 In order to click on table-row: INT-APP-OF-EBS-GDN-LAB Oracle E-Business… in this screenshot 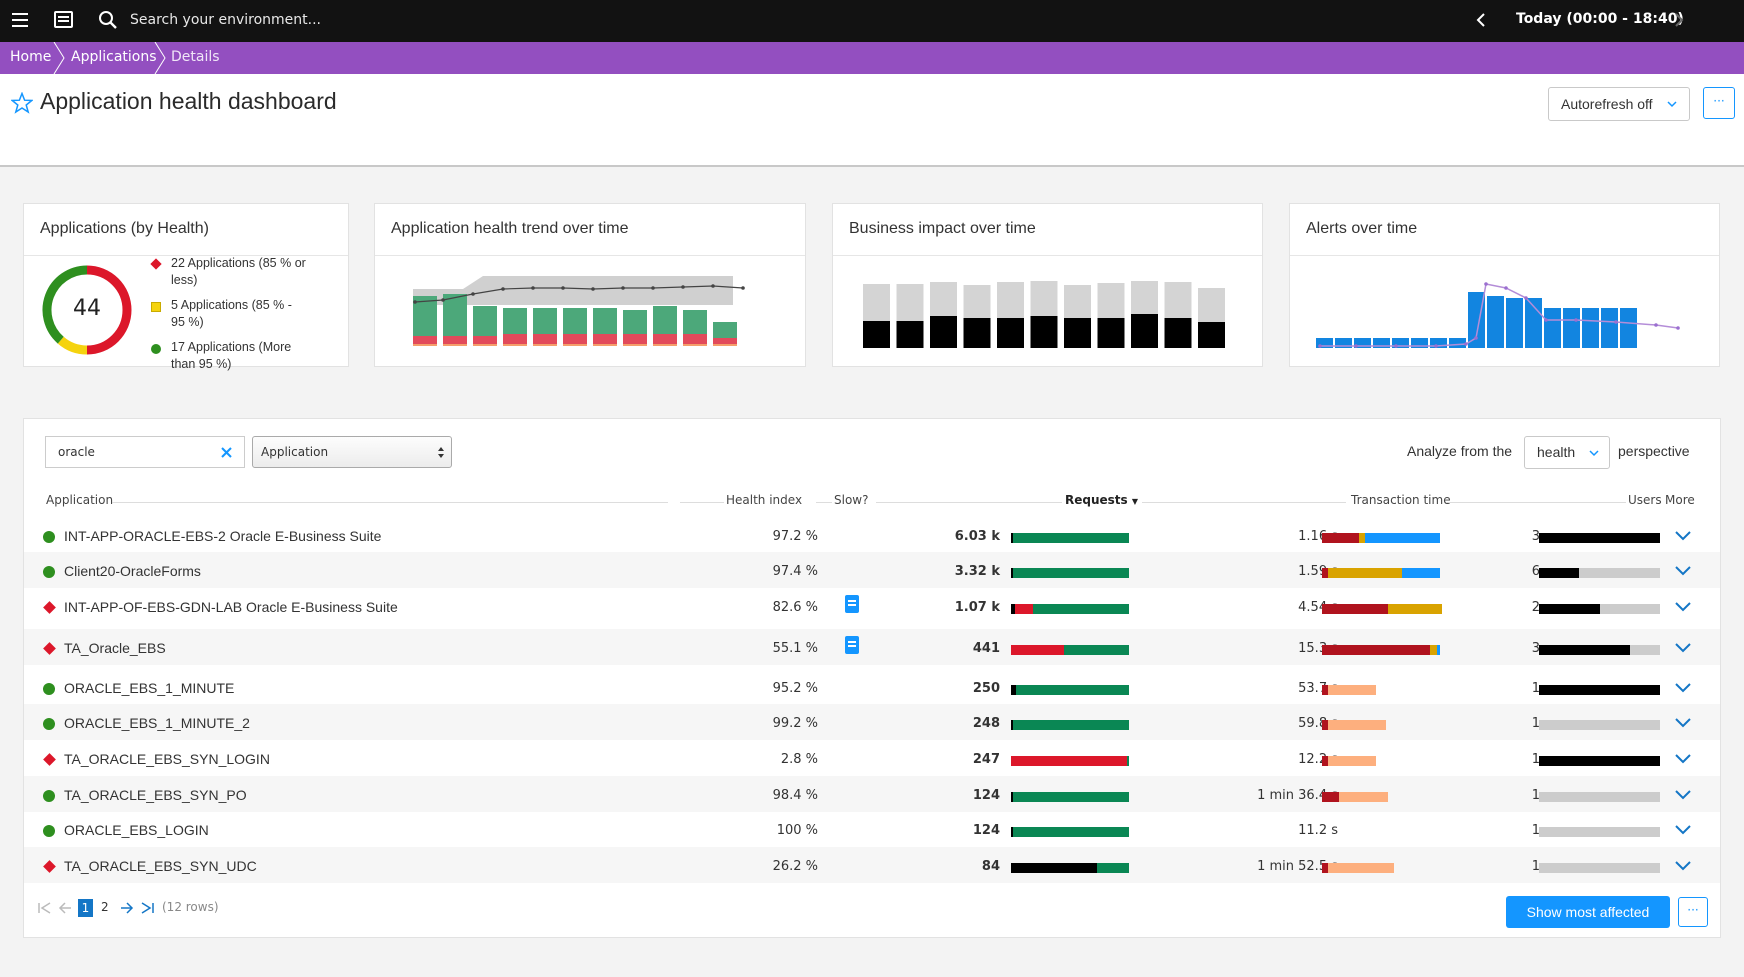, I will do `click(872, 606)`.